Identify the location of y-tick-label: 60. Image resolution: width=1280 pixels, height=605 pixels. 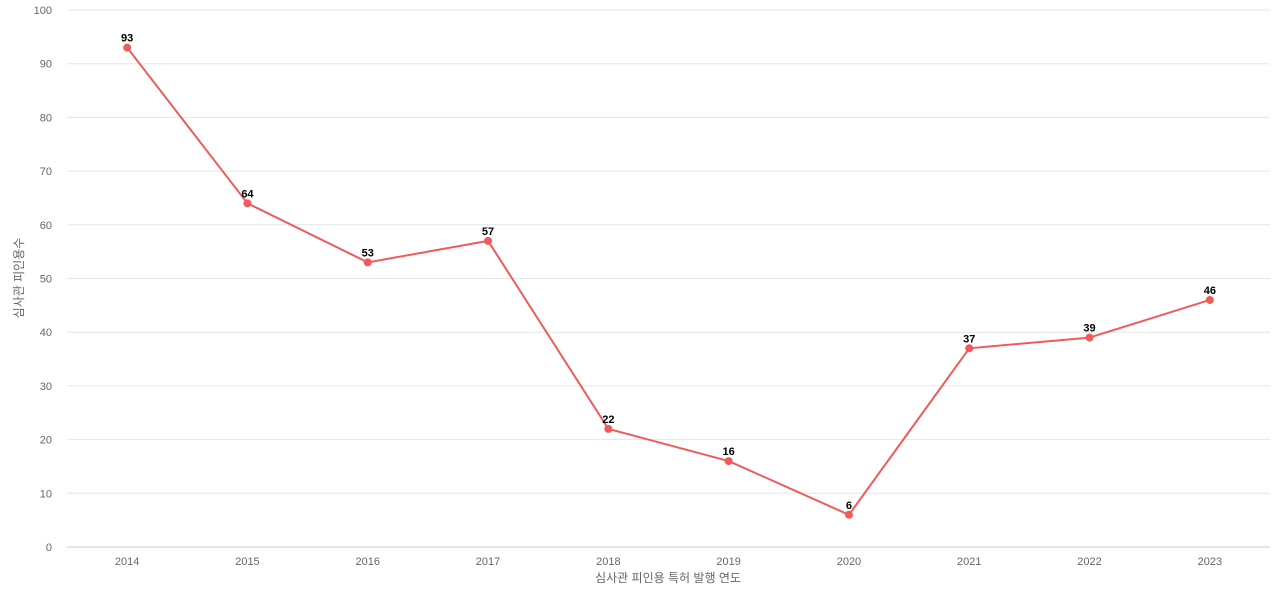
(46, 226).